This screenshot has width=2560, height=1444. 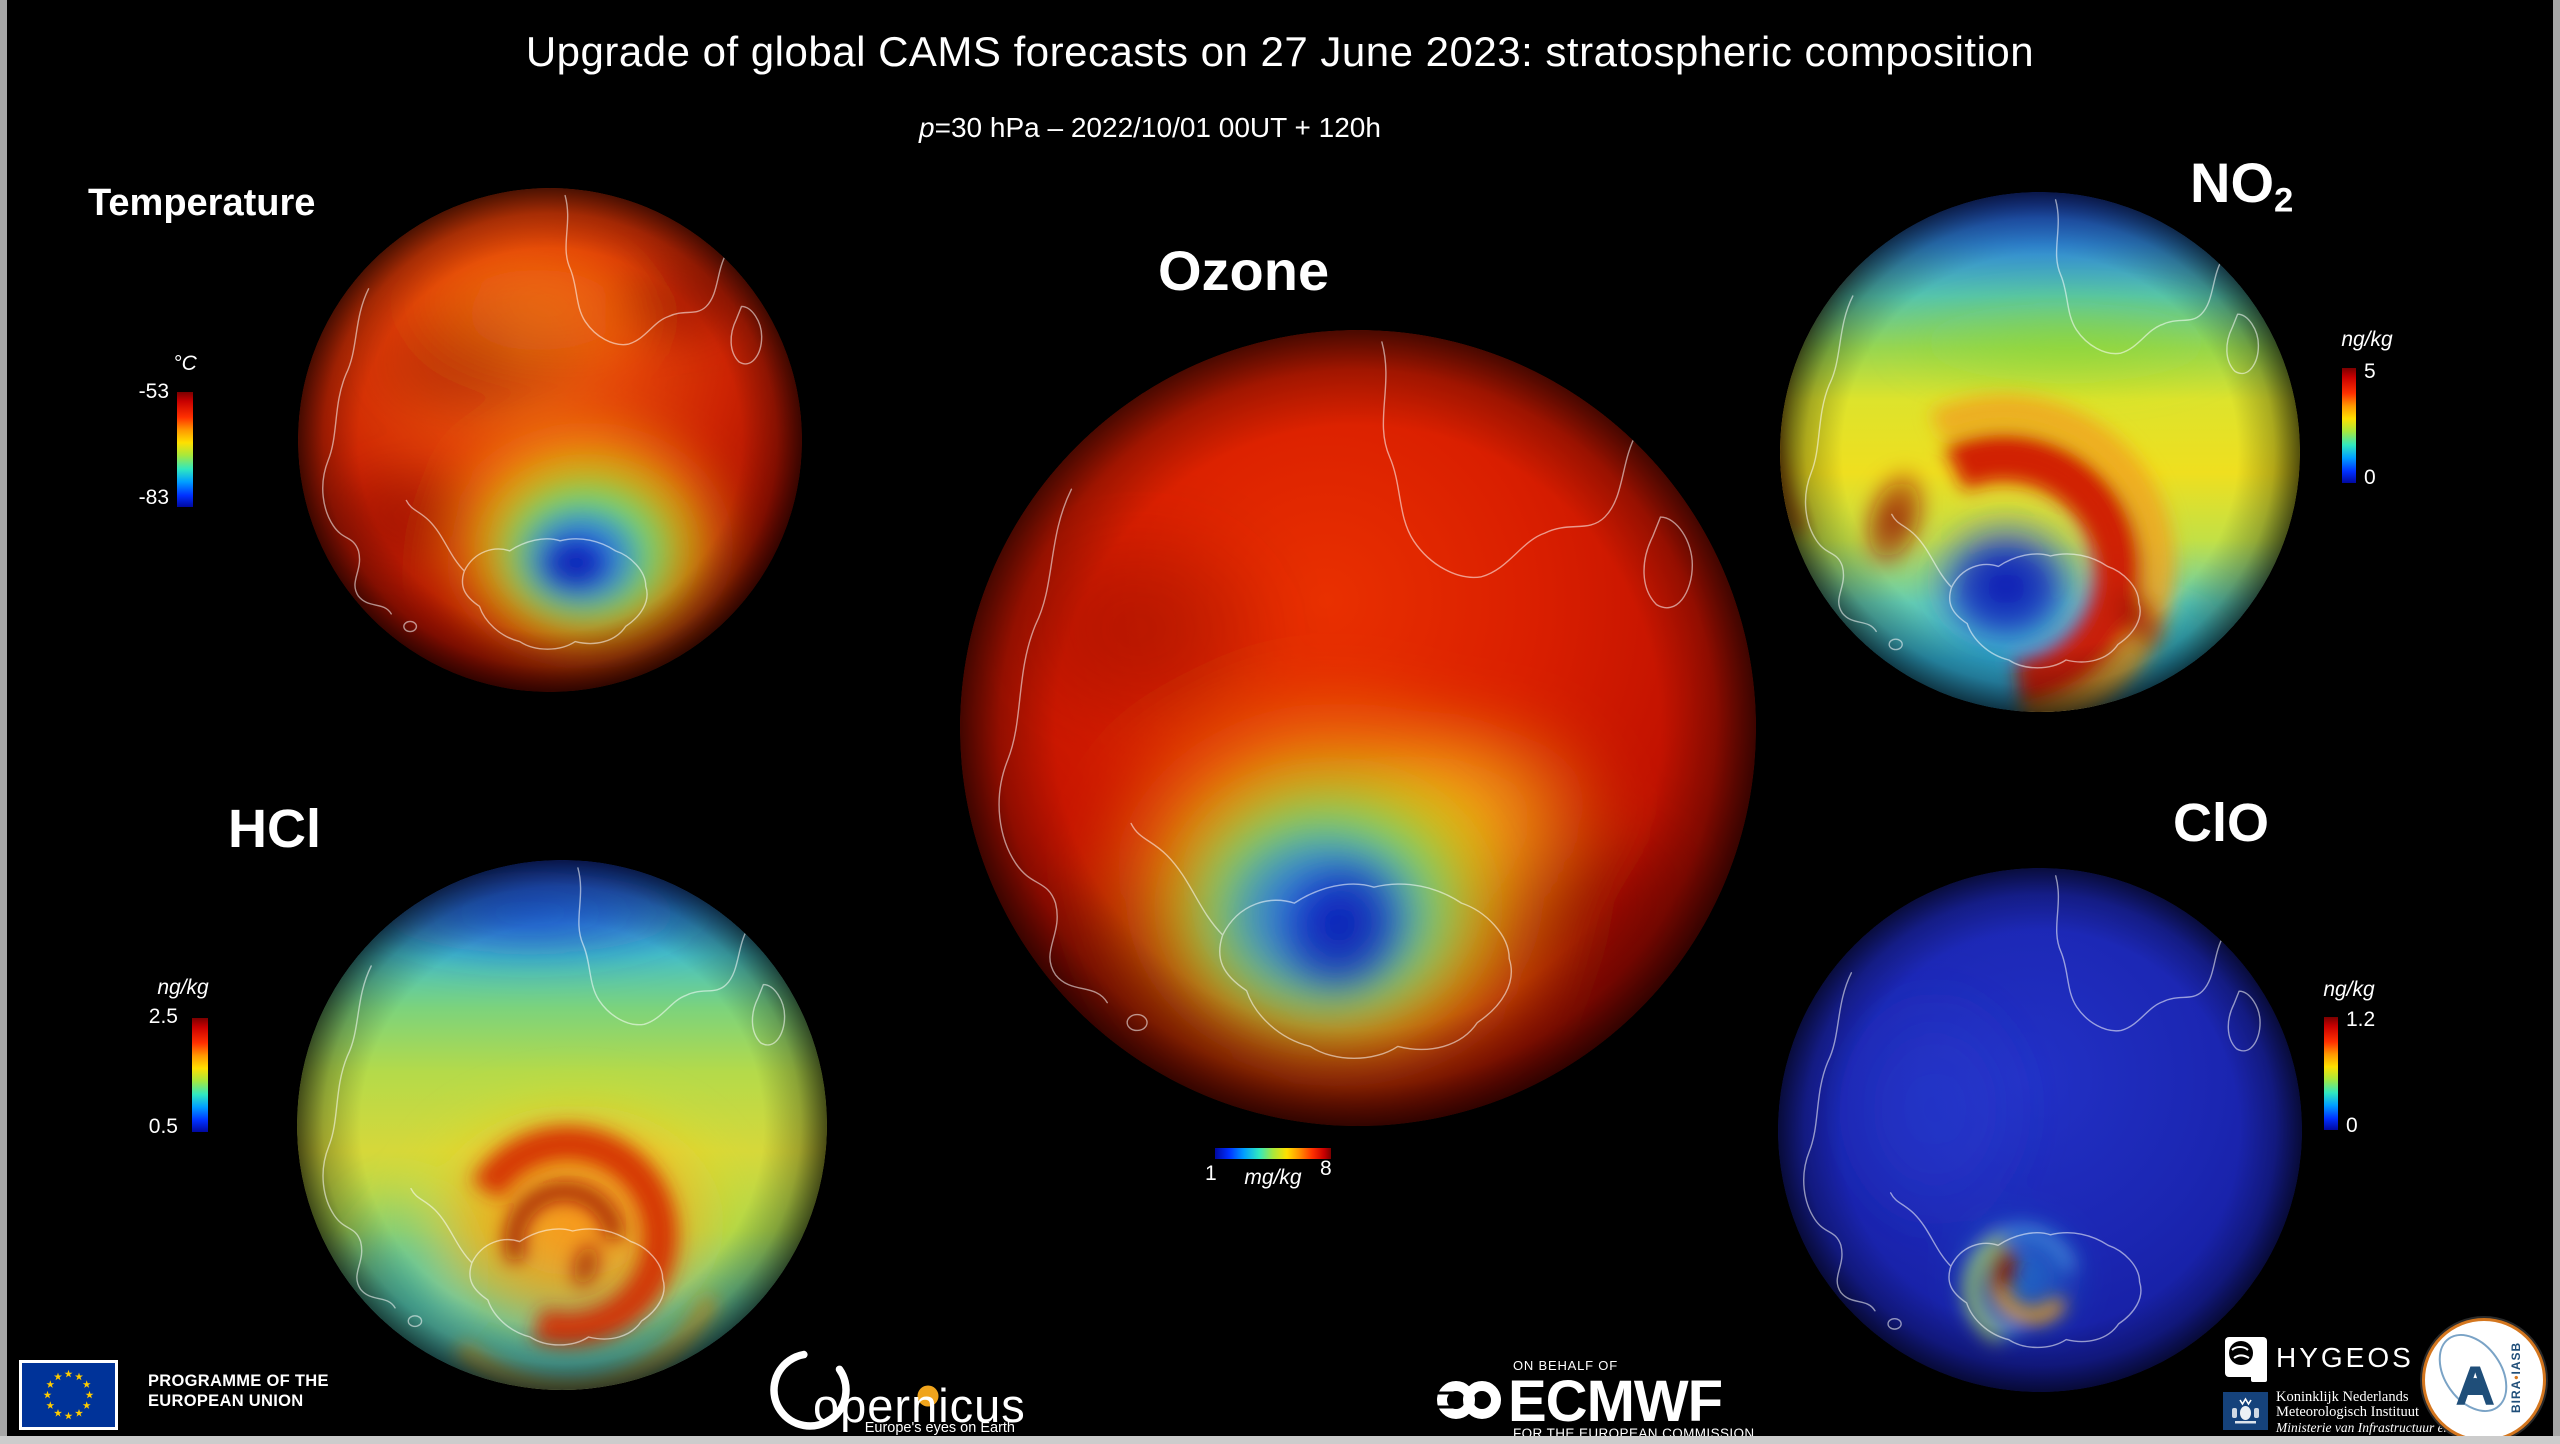 What do you see at coordinates (550, 440) in the screenshot?
I see `temperature-globe` at bounding box center [550, 440].